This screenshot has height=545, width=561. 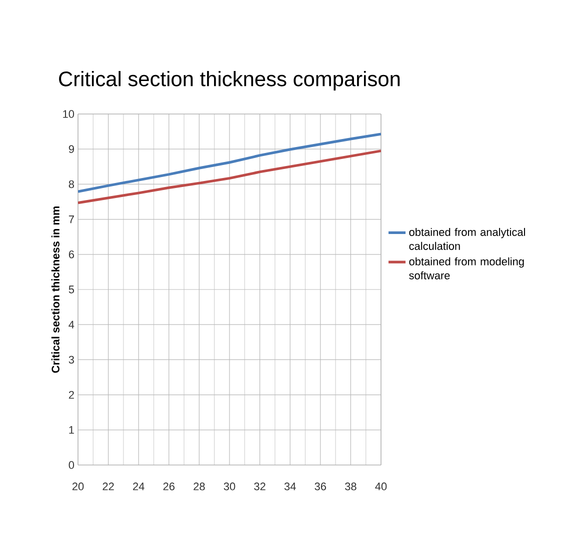 I want to click on legend-label: obtained from modeling software, so click(x=466, y=268).